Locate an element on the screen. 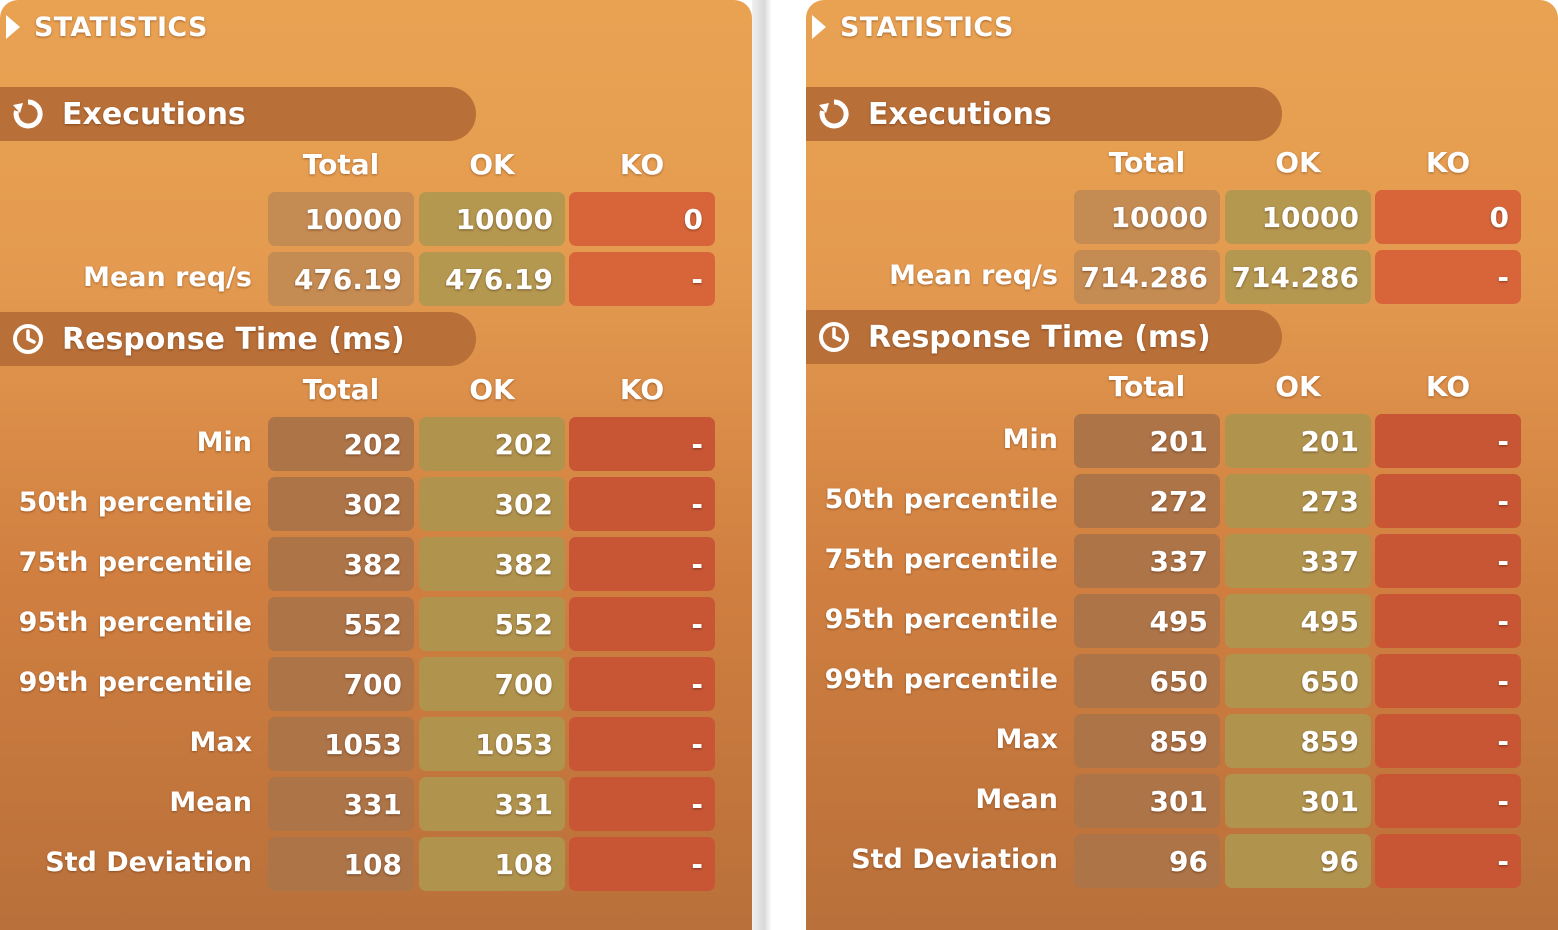  total-cell: 301 is located at coordinates (1147, 801).